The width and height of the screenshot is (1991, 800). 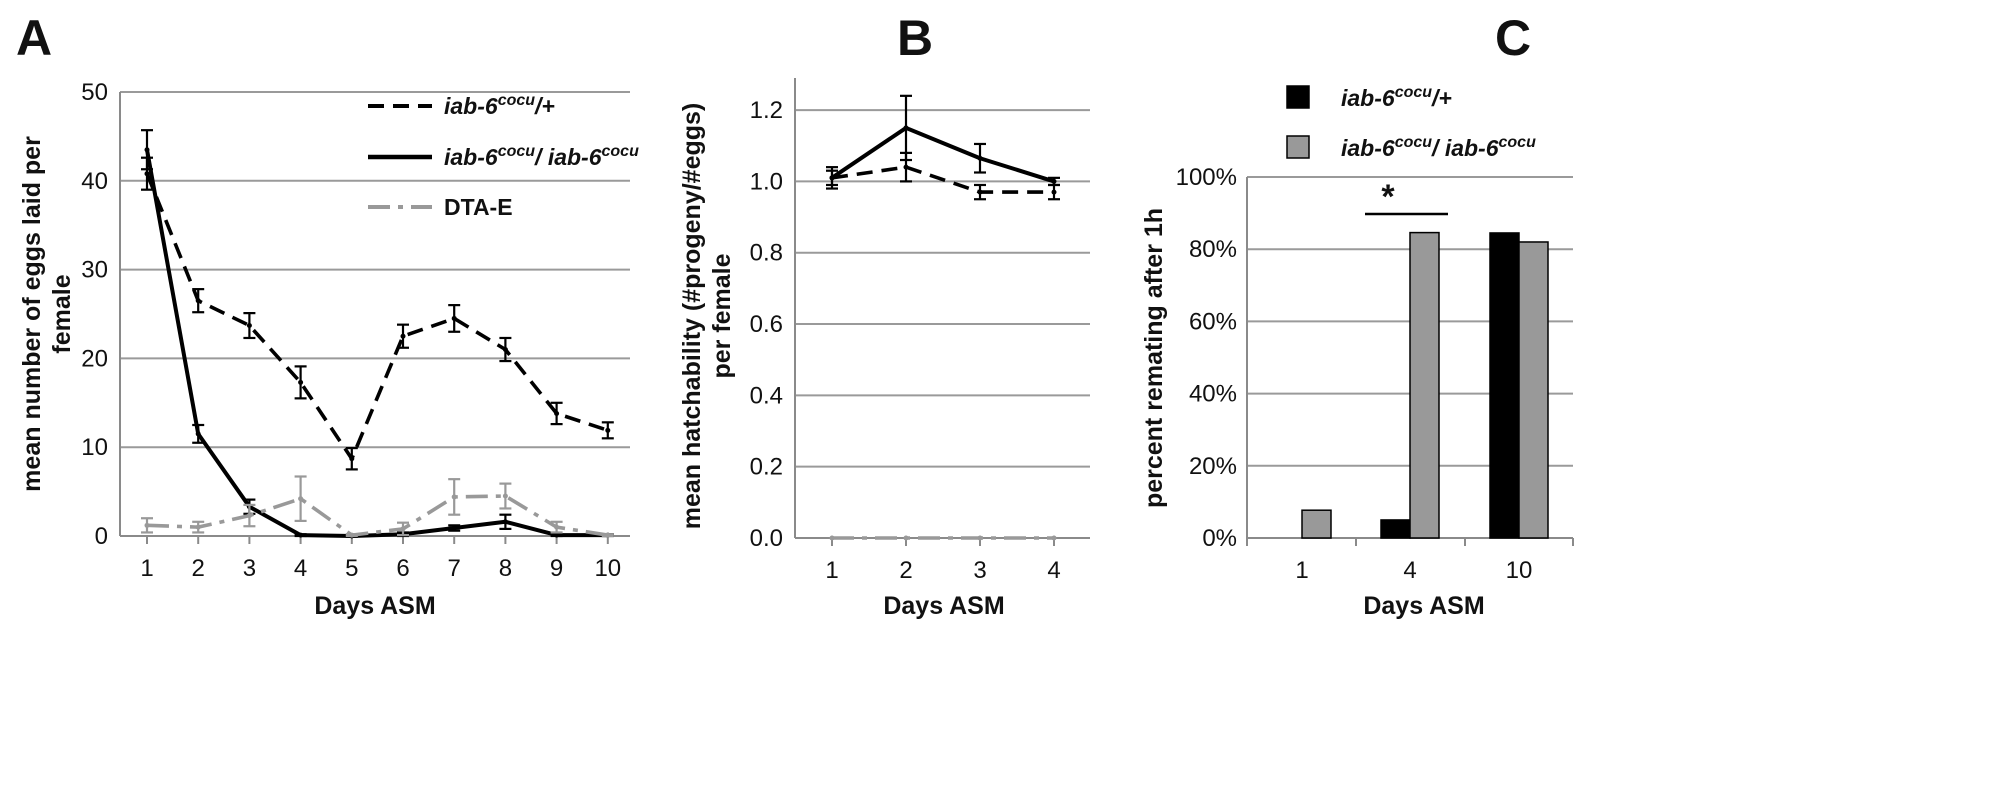 What do you see at coordinates (1154, 358) in the screenshot?
I see `y-axis-title-line: percent remating after 1h` at bounding box center [1154, 358].